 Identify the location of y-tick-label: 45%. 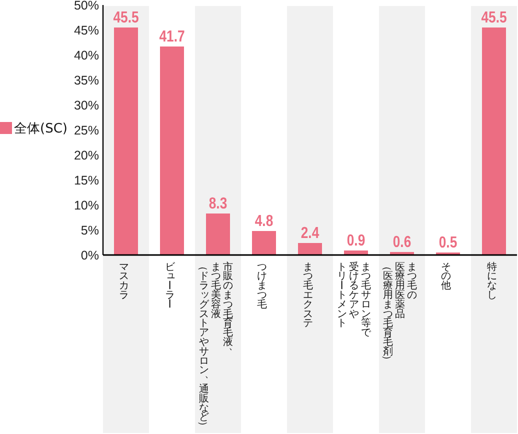
(86, 31).